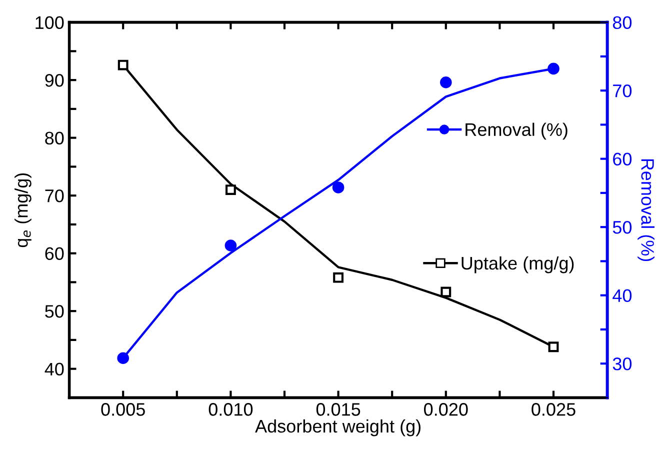 Image resolution: width=659 pixels, height=451 pixels. Describe the element at coordinates (338, 409) in the screenshot. I see `x-tick-label: 0.015` at that location.